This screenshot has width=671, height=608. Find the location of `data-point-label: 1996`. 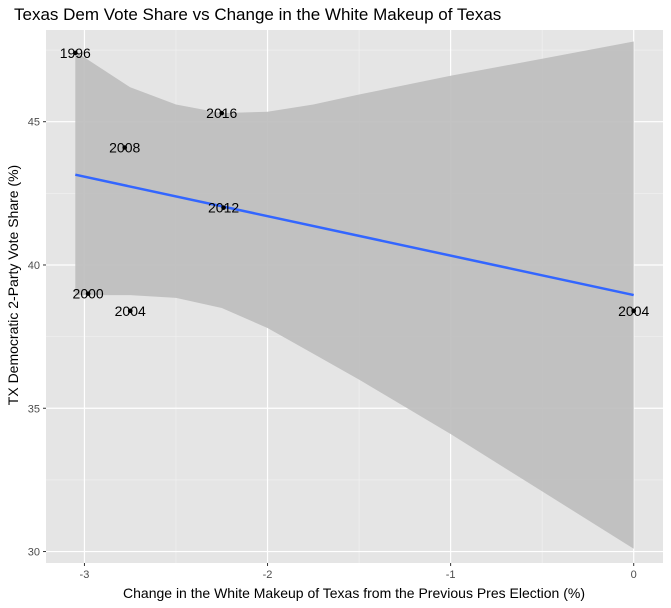

data-point-label: 1996 is located at coordinates (75, 53).